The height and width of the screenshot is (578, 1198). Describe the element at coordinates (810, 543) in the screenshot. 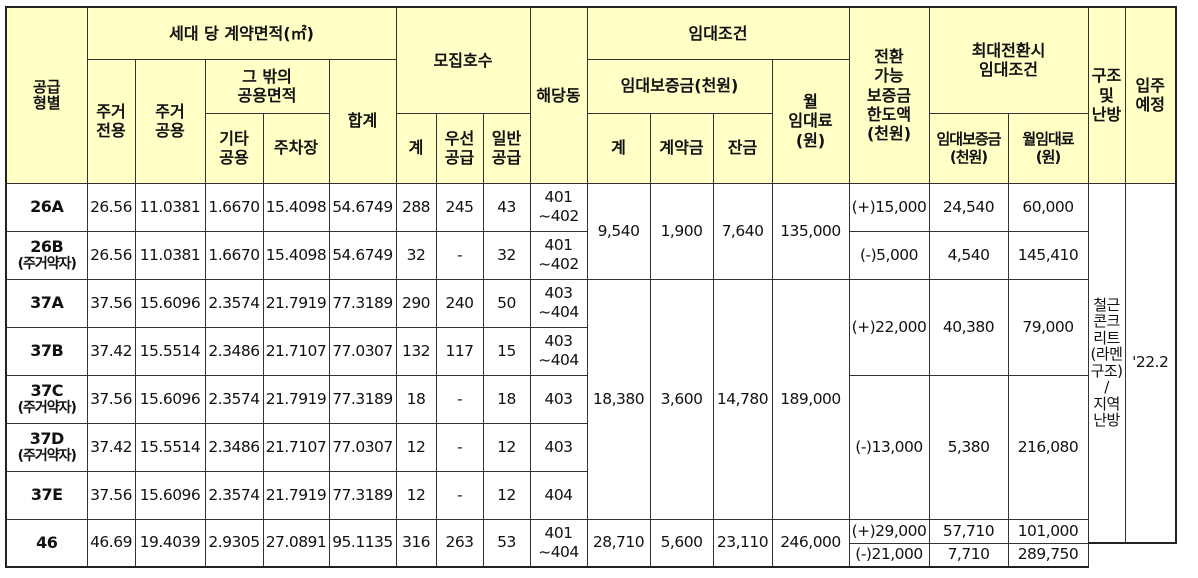

I see `monthly-rent-cell: 246,000` at that location.